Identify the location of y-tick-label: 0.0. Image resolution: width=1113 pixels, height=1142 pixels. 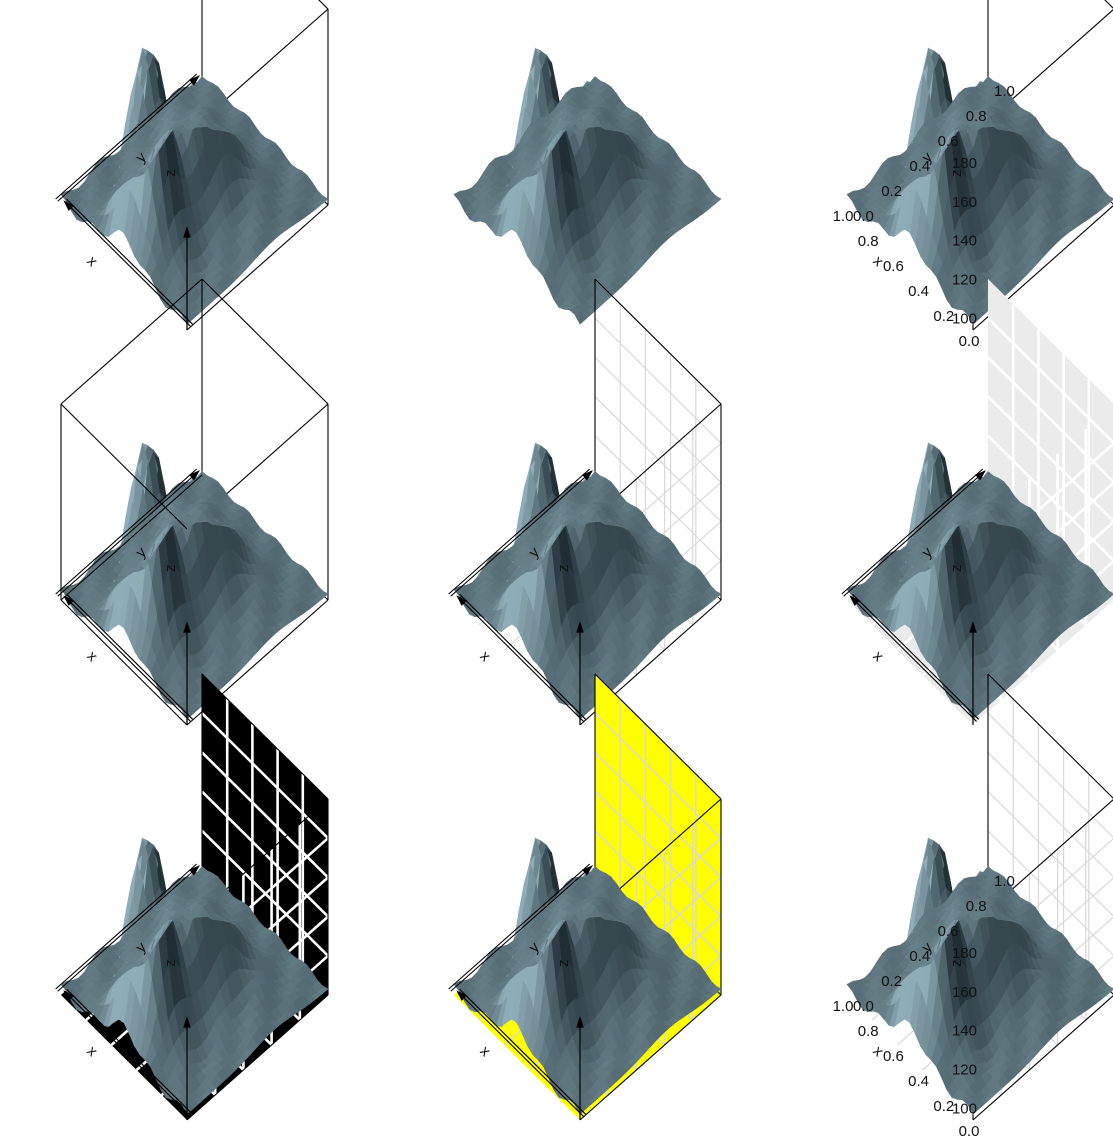
(863, 216).